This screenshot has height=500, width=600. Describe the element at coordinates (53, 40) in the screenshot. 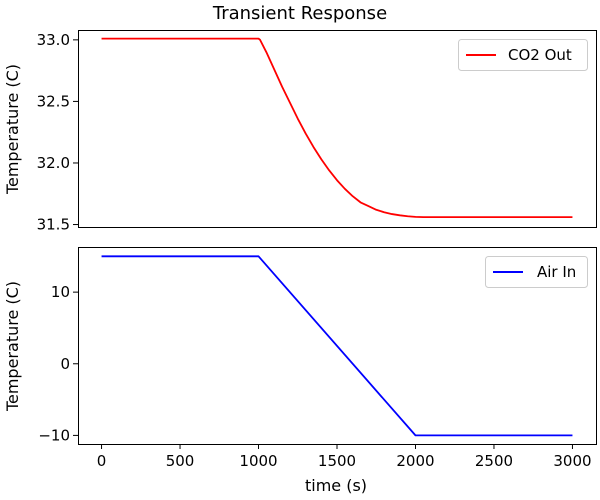

I see `y-tick-label: 33.0` at that location.